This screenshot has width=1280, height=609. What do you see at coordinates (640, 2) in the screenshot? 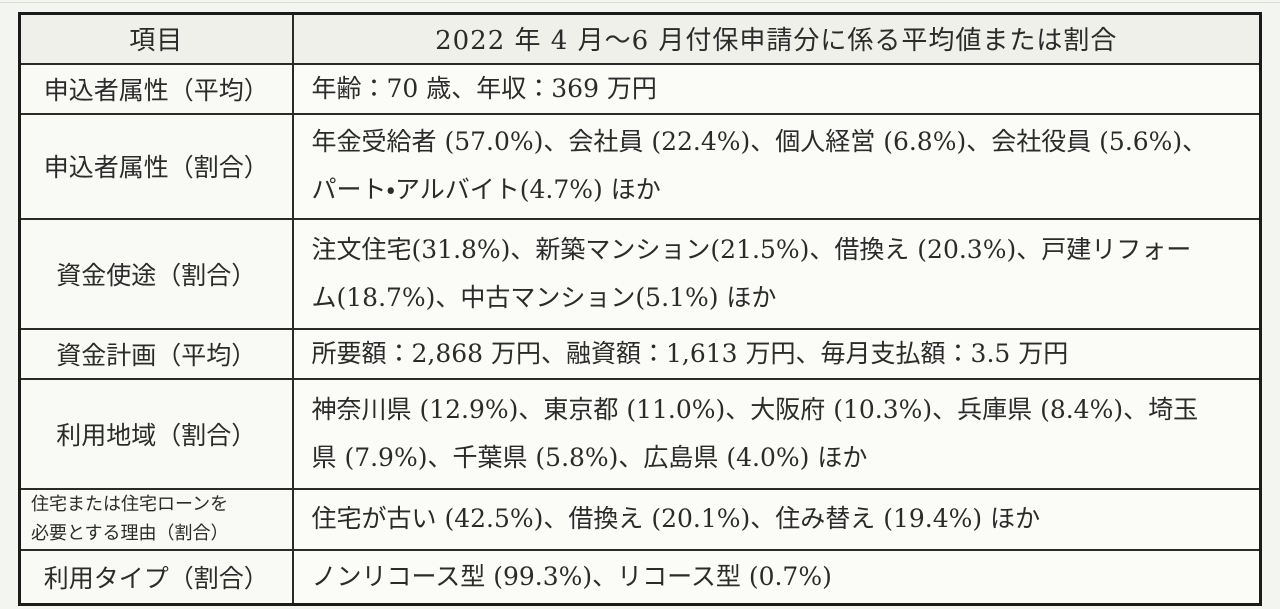
I see `scan-artifact-line` at bounding box center [640, 2].